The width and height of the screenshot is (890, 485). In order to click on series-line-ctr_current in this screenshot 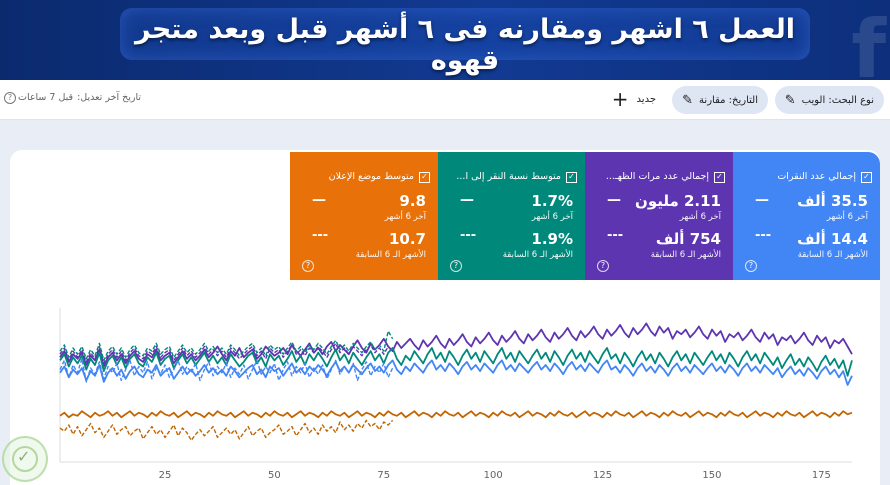, I will do `click(456, 362)`.